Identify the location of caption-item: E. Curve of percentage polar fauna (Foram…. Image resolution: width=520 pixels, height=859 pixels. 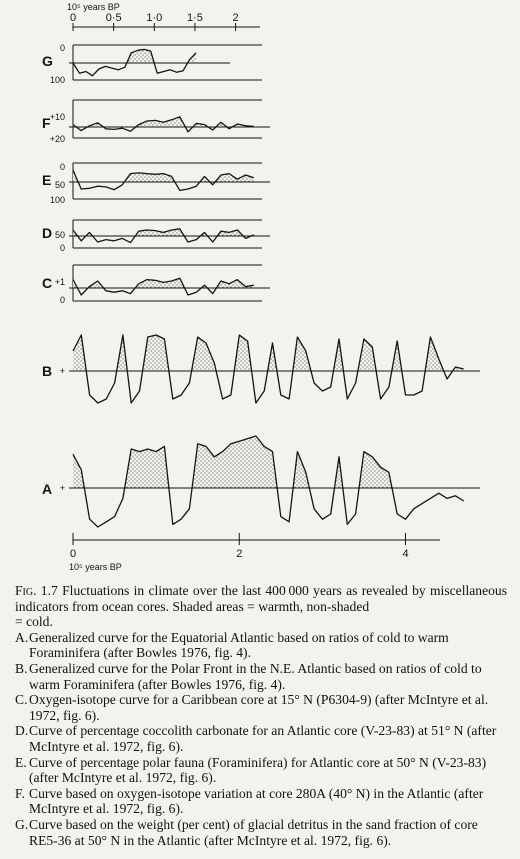
(261, 770).